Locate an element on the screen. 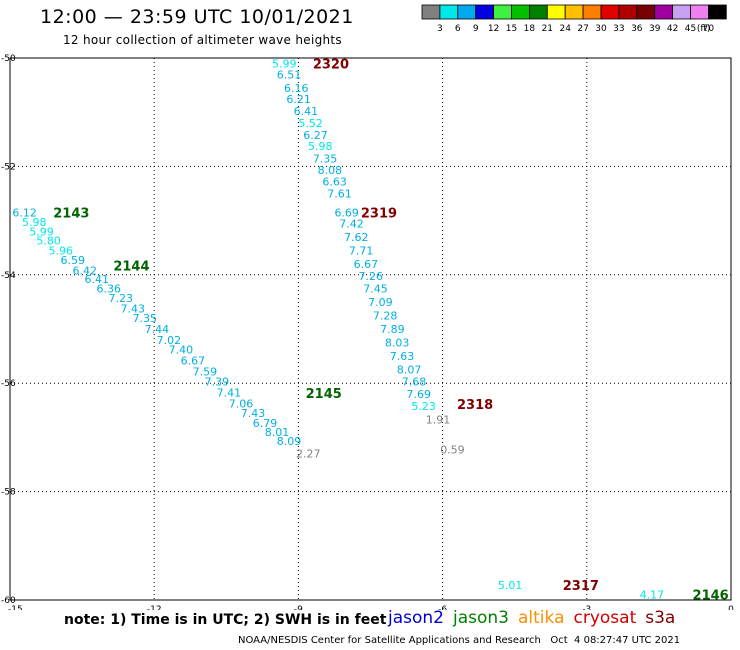 This screenshot has width=740, height=650. satellite-jason3: jason3 is located at coordinates (481, 618).